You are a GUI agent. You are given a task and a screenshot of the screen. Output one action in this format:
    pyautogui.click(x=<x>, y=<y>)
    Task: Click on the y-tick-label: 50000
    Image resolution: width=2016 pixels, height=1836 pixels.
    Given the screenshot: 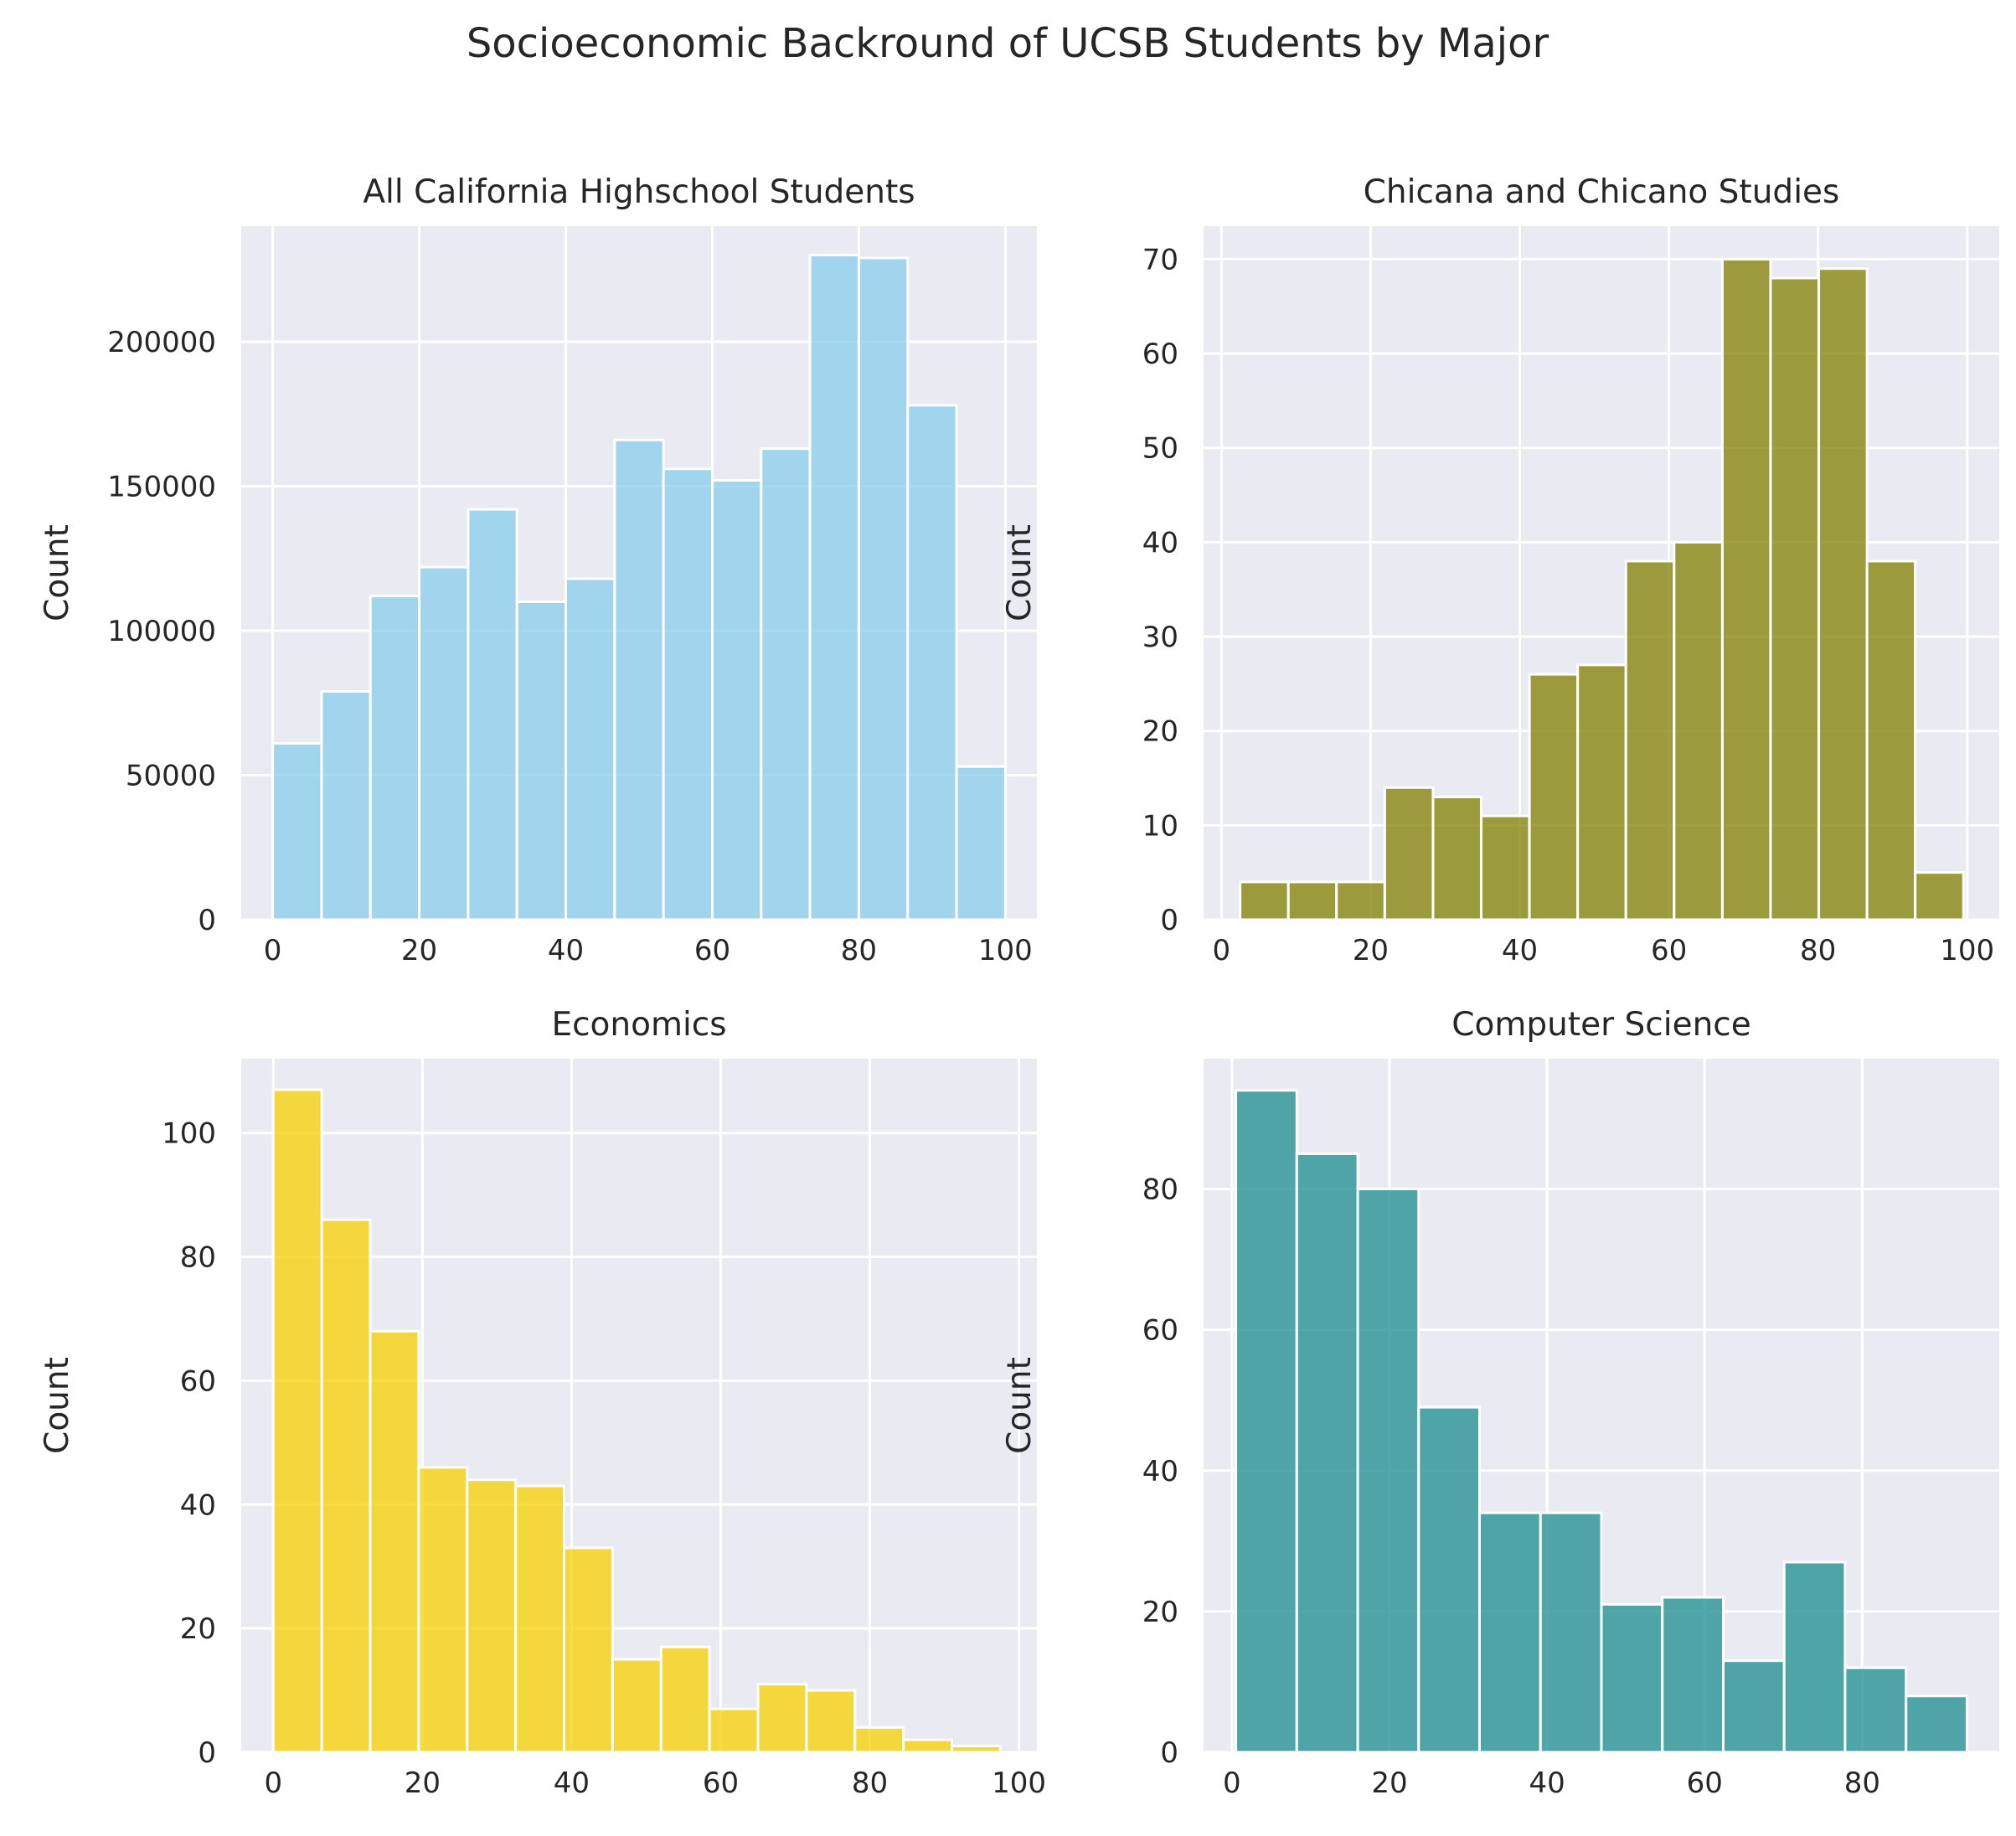 What is the action you would take?
    pyautogui.click(x=171, y=776)
    